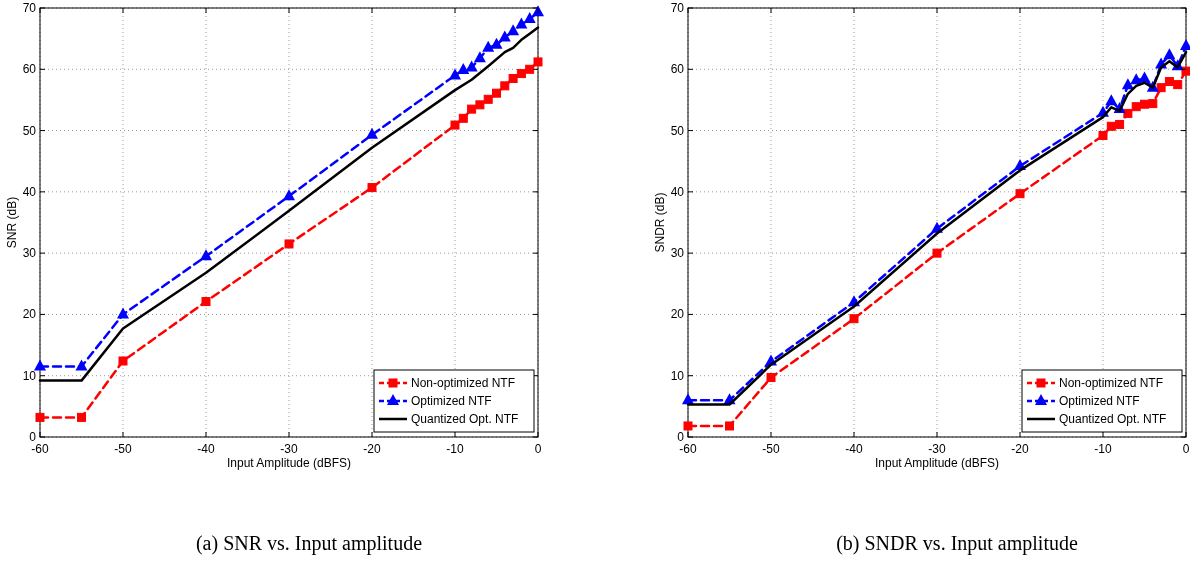 Image resolution: width=1190 pixels, height=561 pixels. Describe the element at coordinates (660, 222) in the screenshot. I see `y-axis-title: SNDR (dB)` at that location.